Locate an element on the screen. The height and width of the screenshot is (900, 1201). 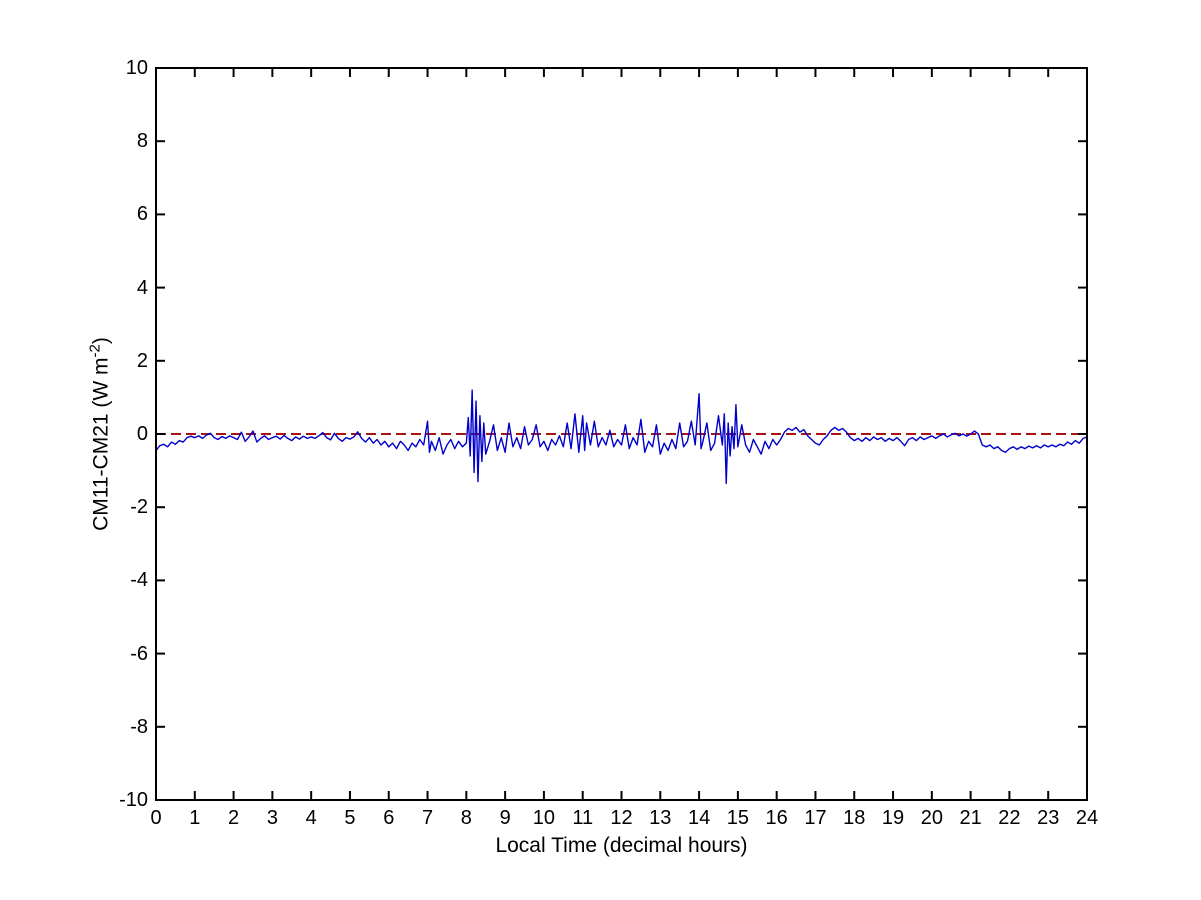
x-tick-label: 24 is located at coordinates (1087, 818).